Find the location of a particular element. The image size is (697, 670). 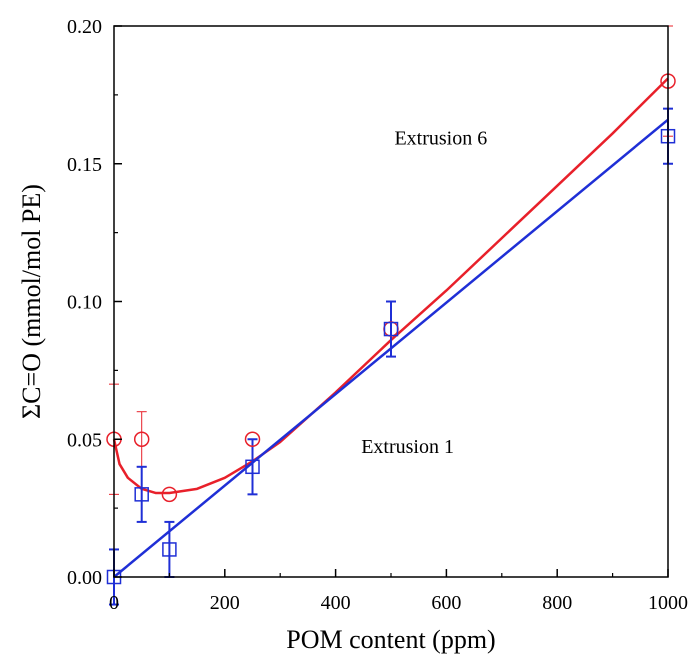

x-tick-label: 800 is located at coordinates (557, 603).